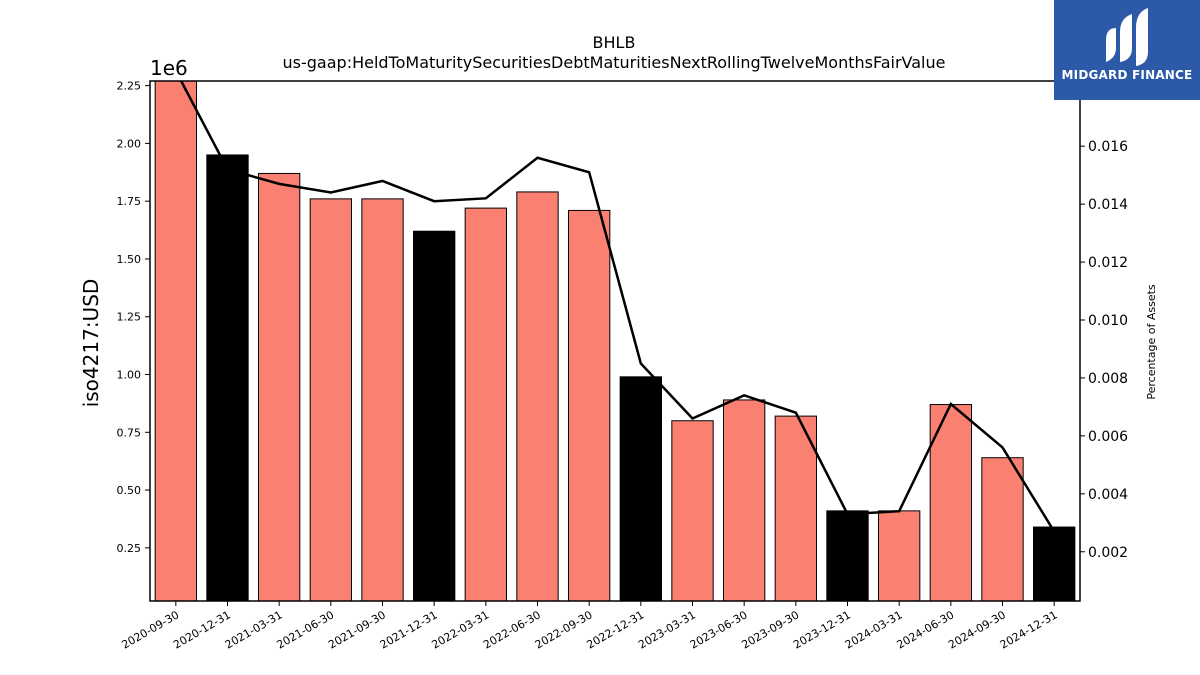  Describe the element at coordinates (91, 343) in the screenshot. I see `y-axis-label: iso4217:USD` at that location.